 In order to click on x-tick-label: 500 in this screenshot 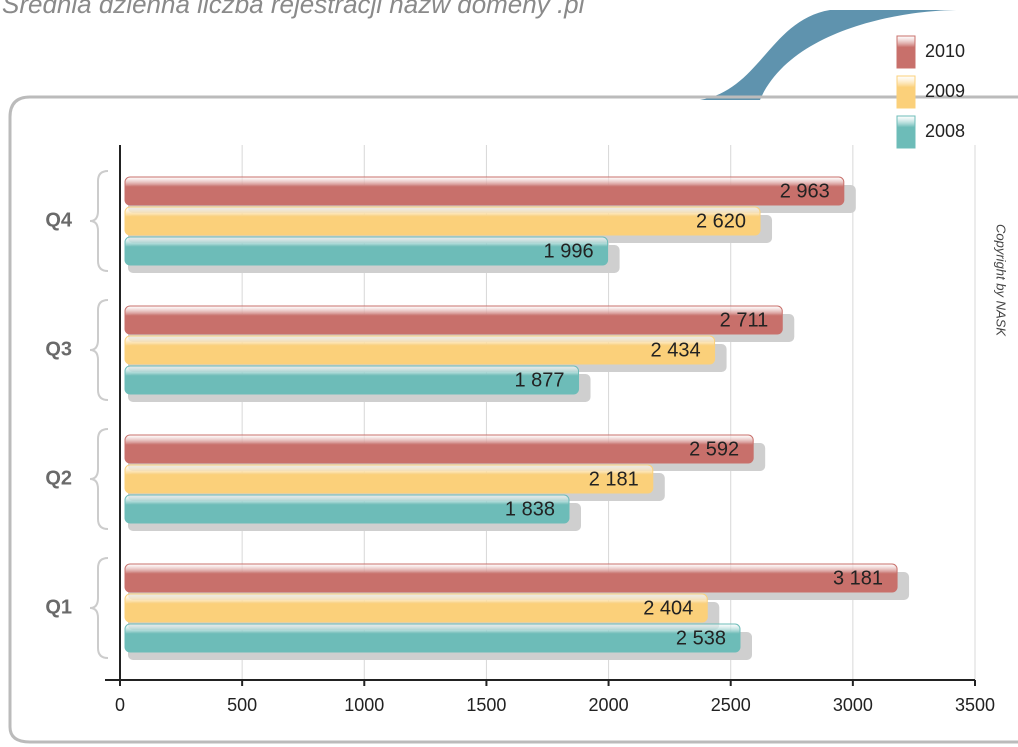, I will do `click(242, 705)`.